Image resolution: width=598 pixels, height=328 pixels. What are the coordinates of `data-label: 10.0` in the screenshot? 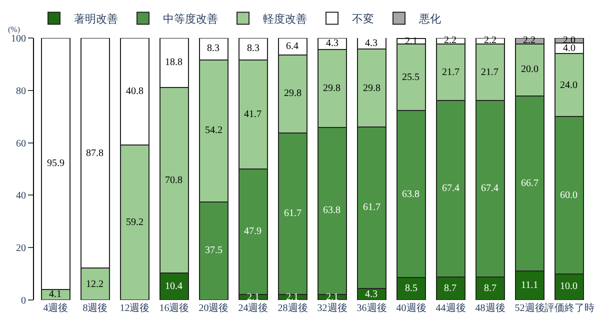 It's located at (569, 286).